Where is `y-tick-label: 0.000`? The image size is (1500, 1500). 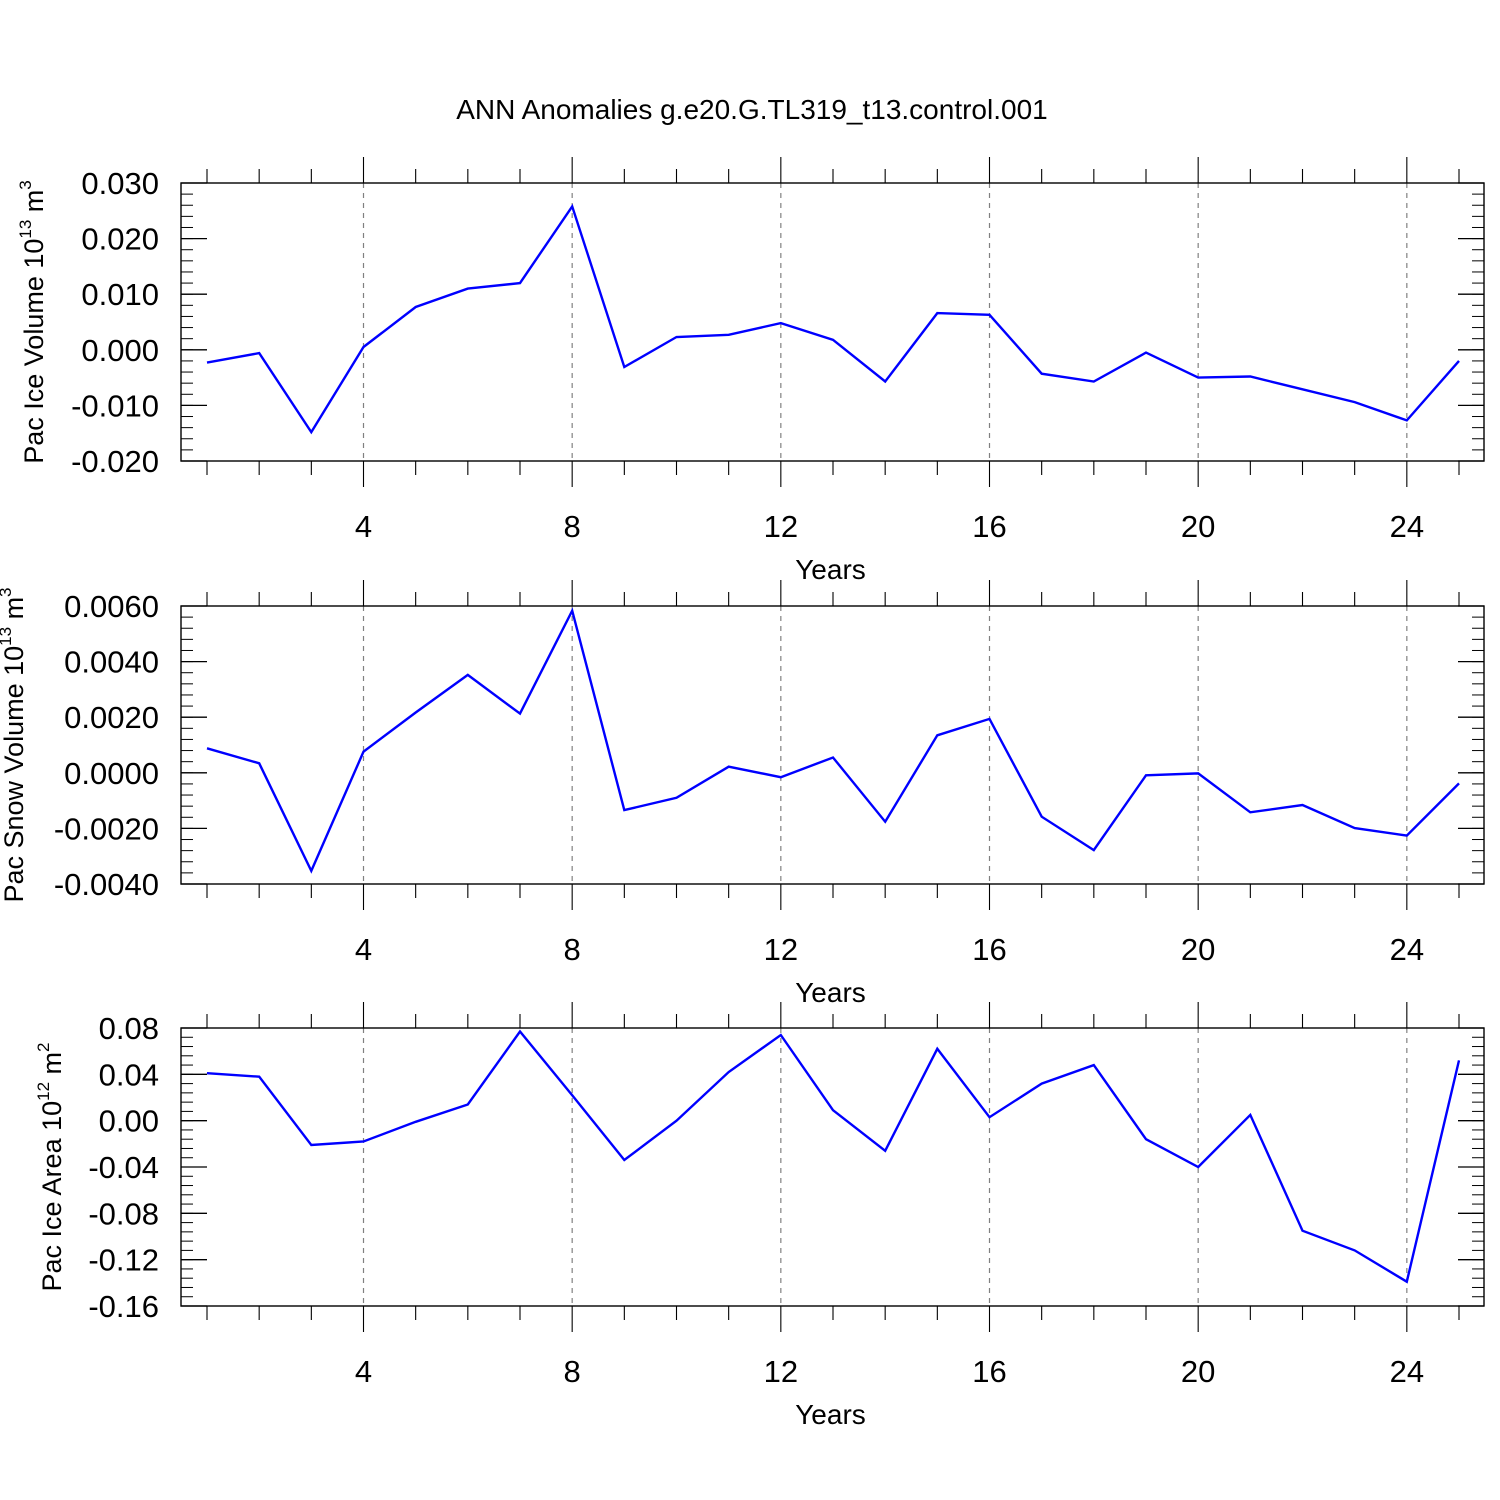
y-tick-label: 0.000 is located at coordinates (120, 350).